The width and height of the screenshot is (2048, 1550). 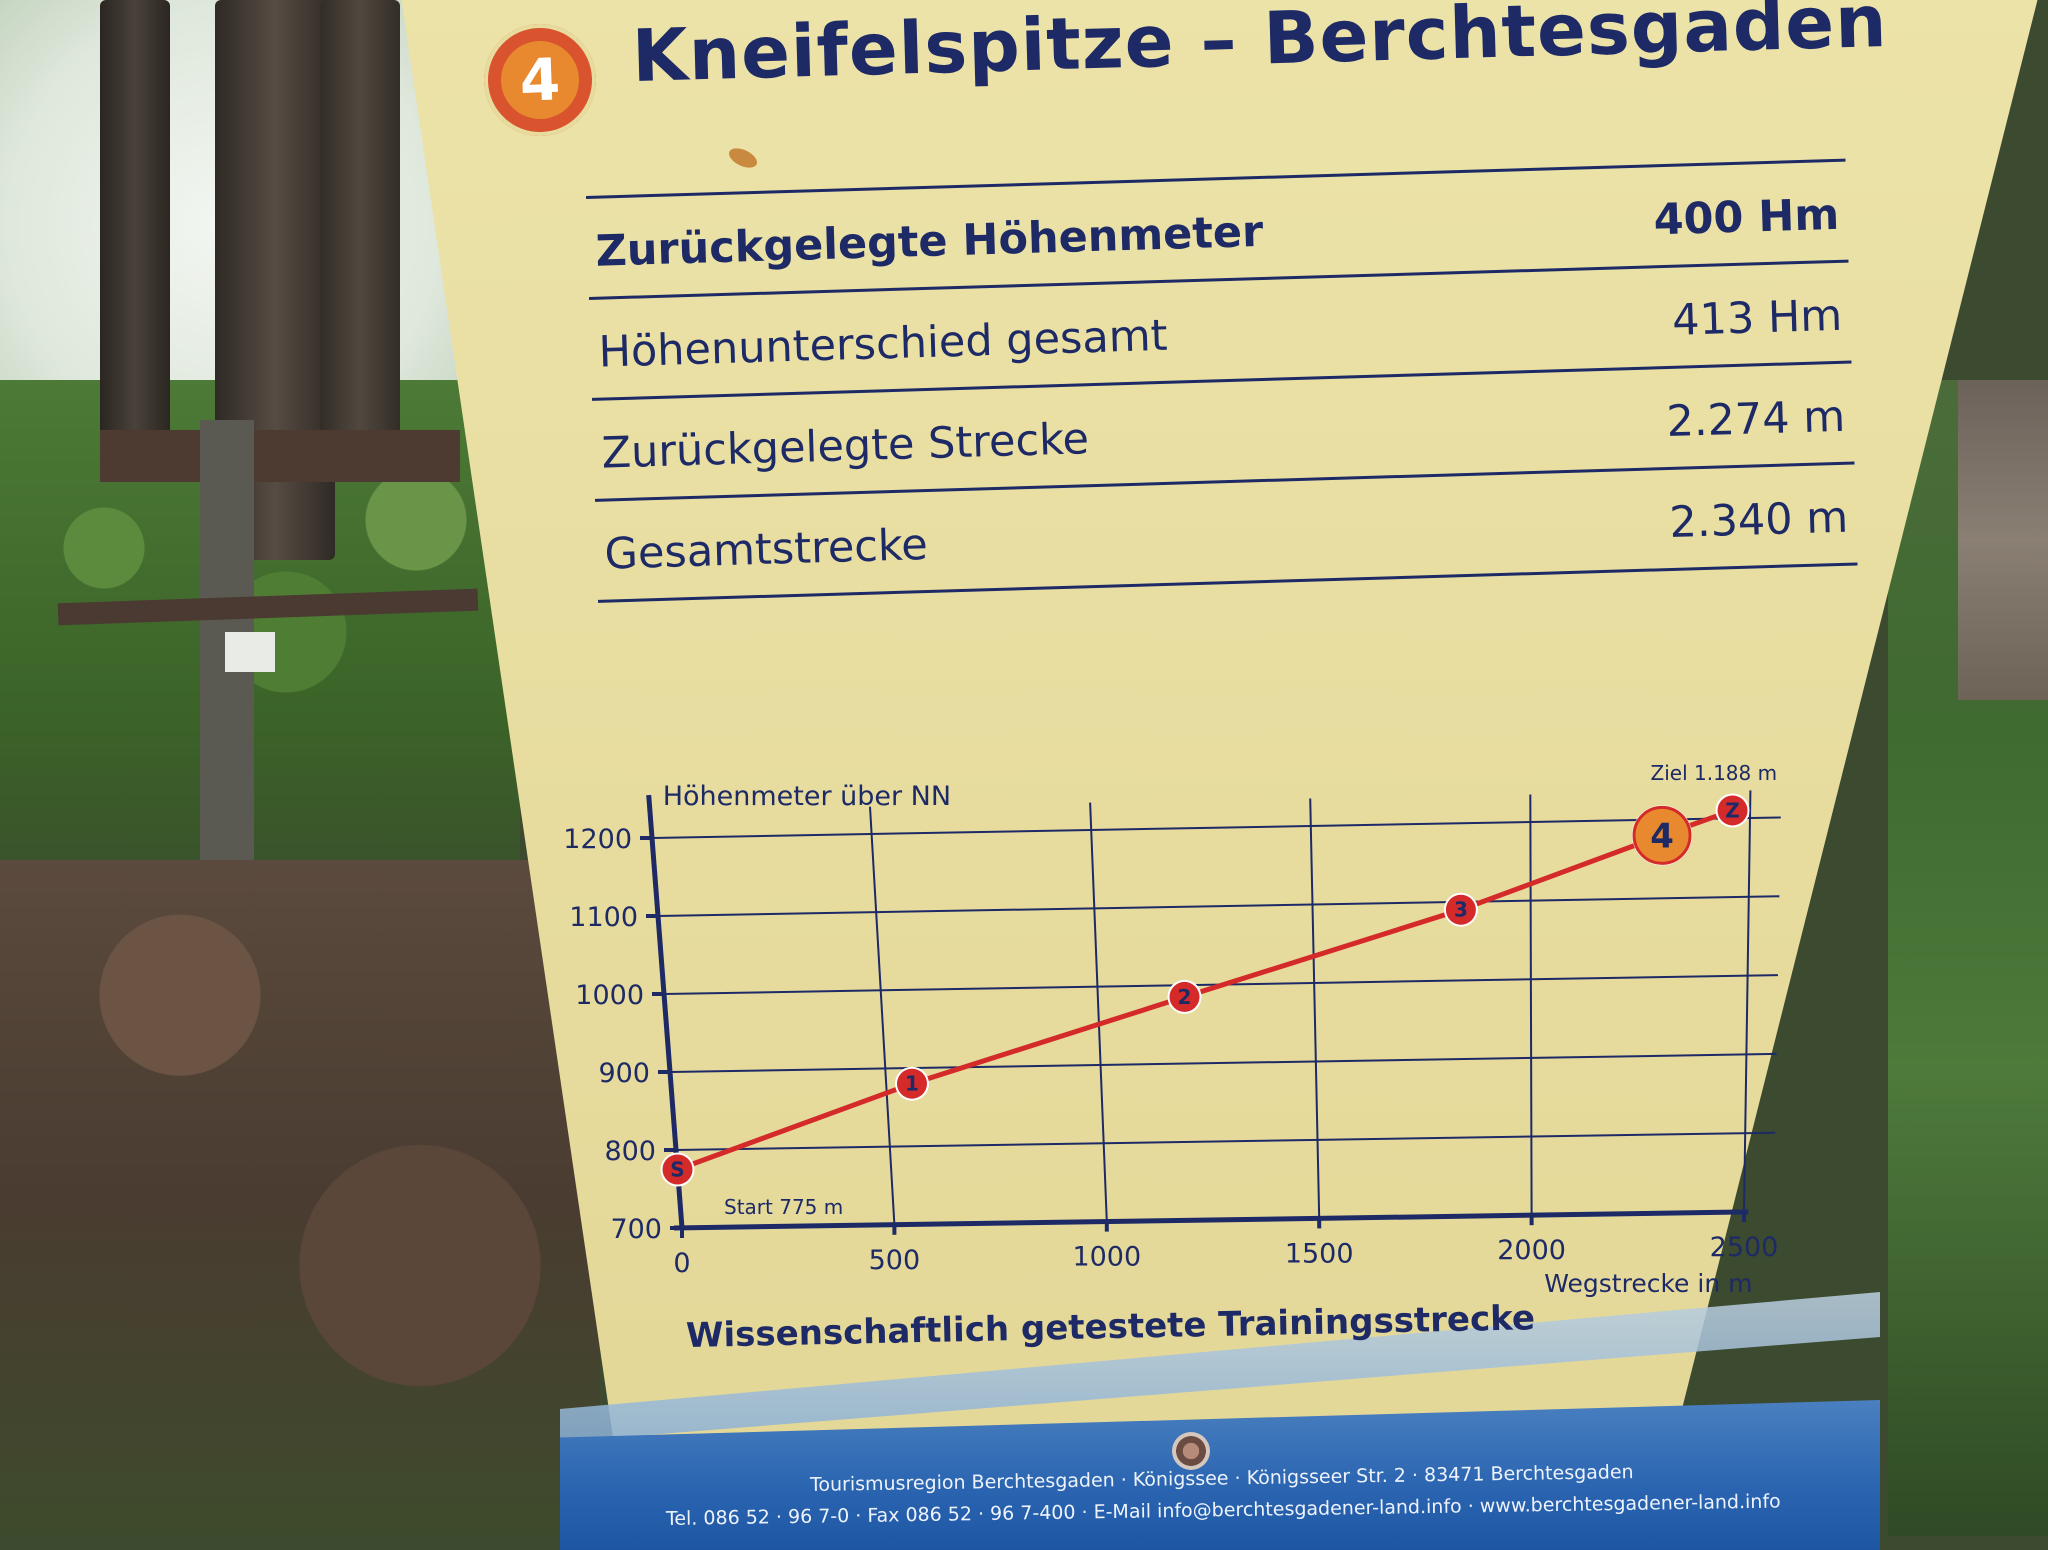 What do you see at coordinates (1714, 773) in the screenshot?
I see `end-label: Ziel 1.188 m` at bounding box center [1714, 773].